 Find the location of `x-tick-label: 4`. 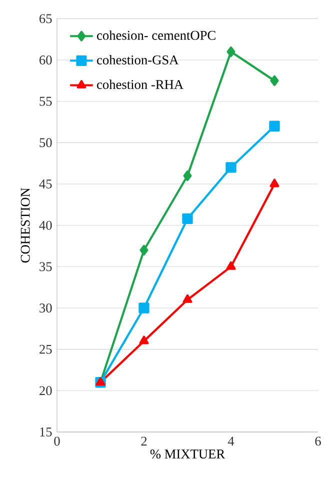

x-tick-label: 4 is located at coordinates (231, 441).